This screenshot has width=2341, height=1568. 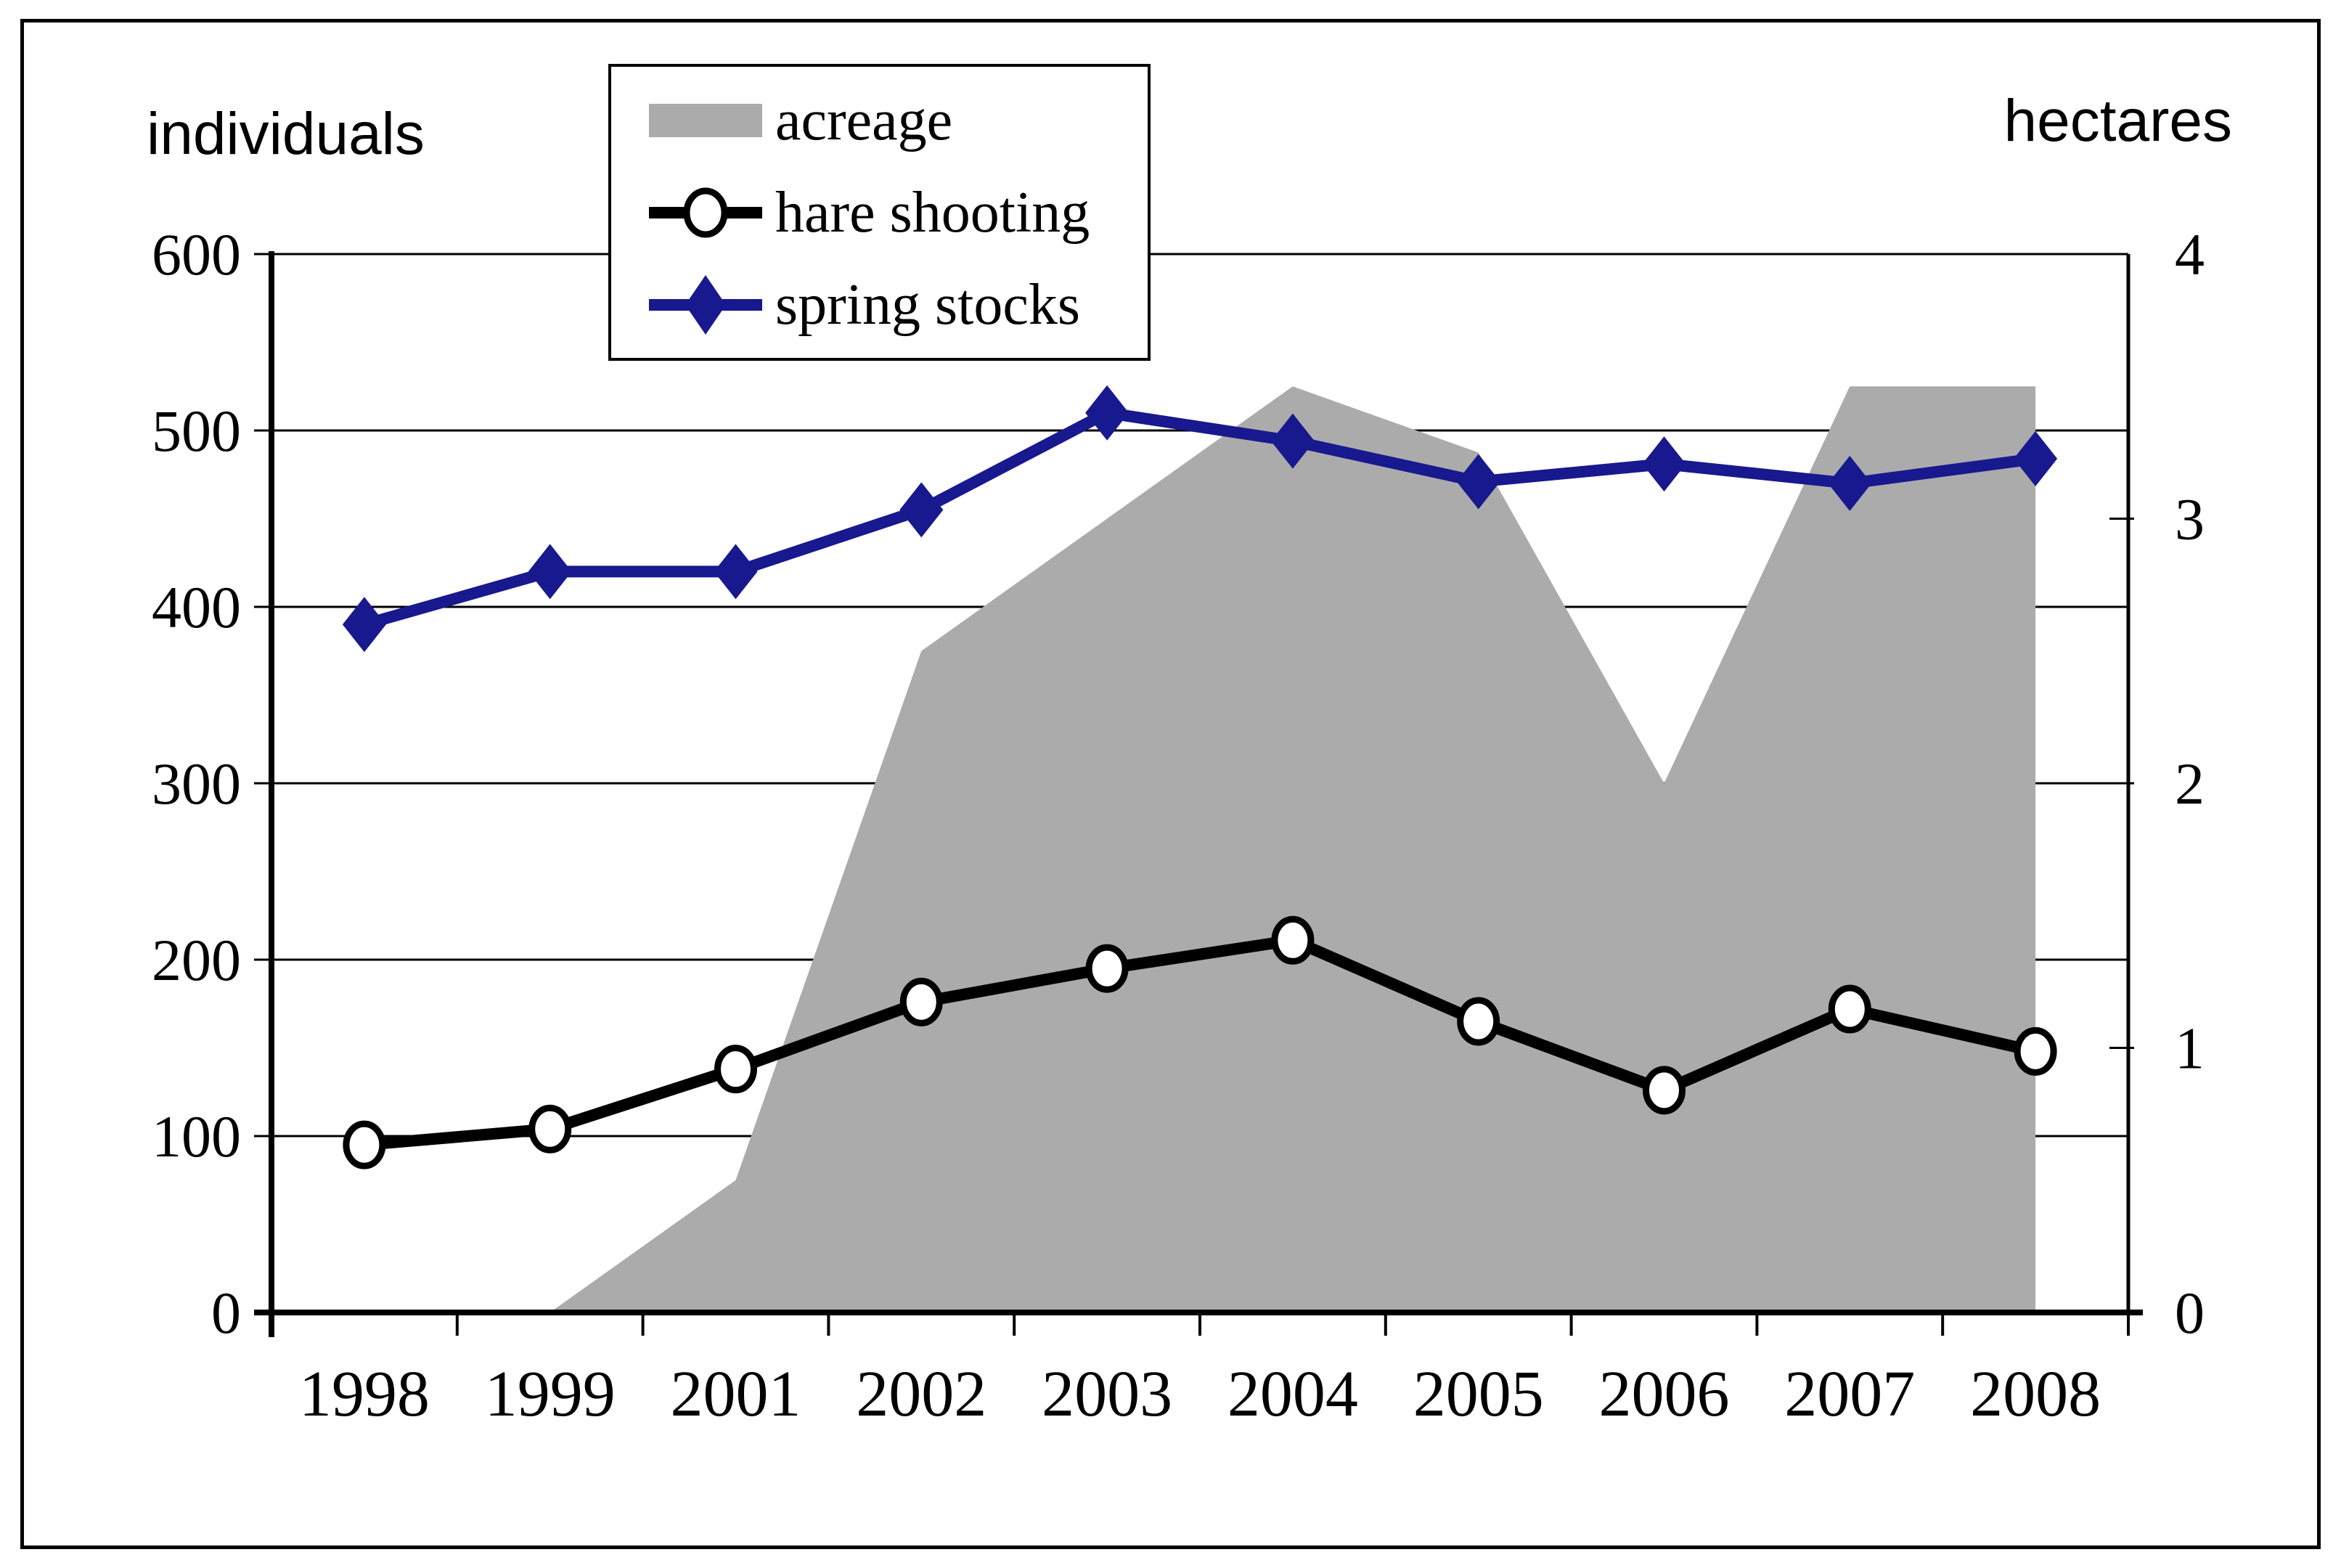 I want to click on right-axis-title: hectares, so click(x=2118, y=121).